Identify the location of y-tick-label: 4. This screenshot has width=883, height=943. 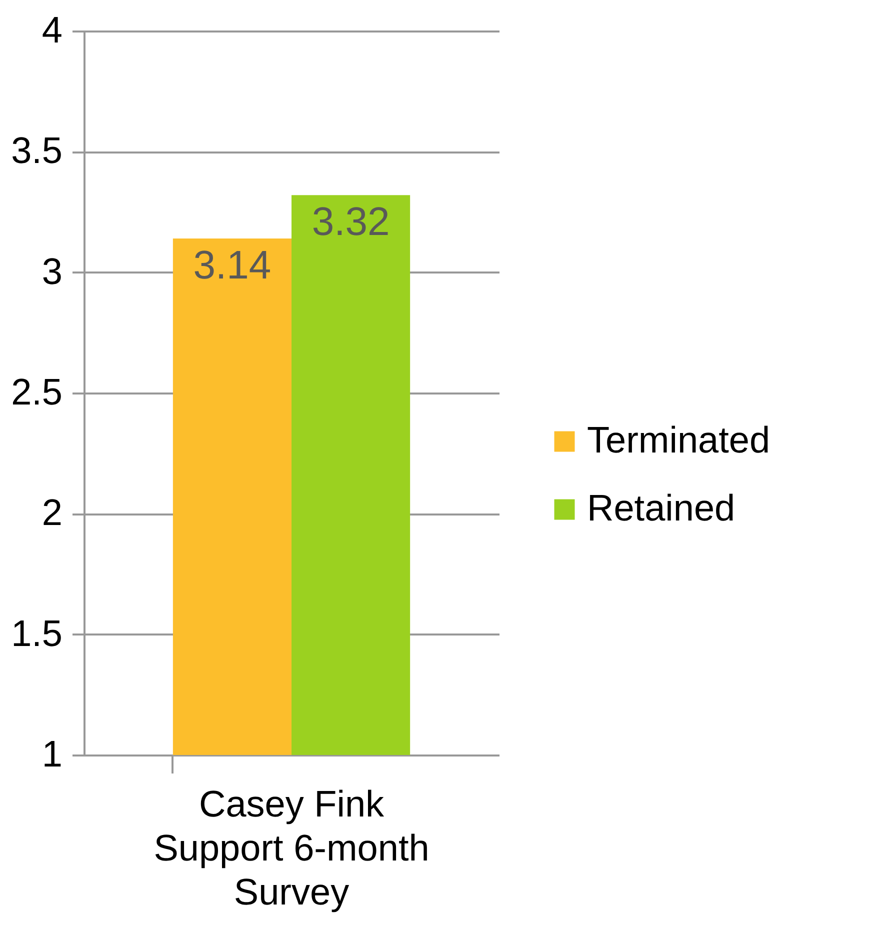
(52, 30).